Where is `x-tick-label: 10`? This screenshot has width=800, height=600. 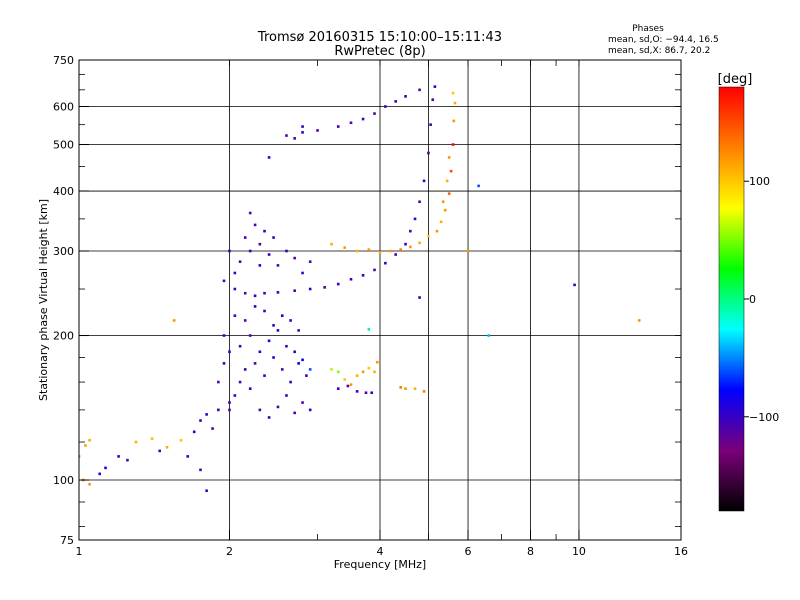
x-tick-label: 10 is located at coordinates (579, 551).